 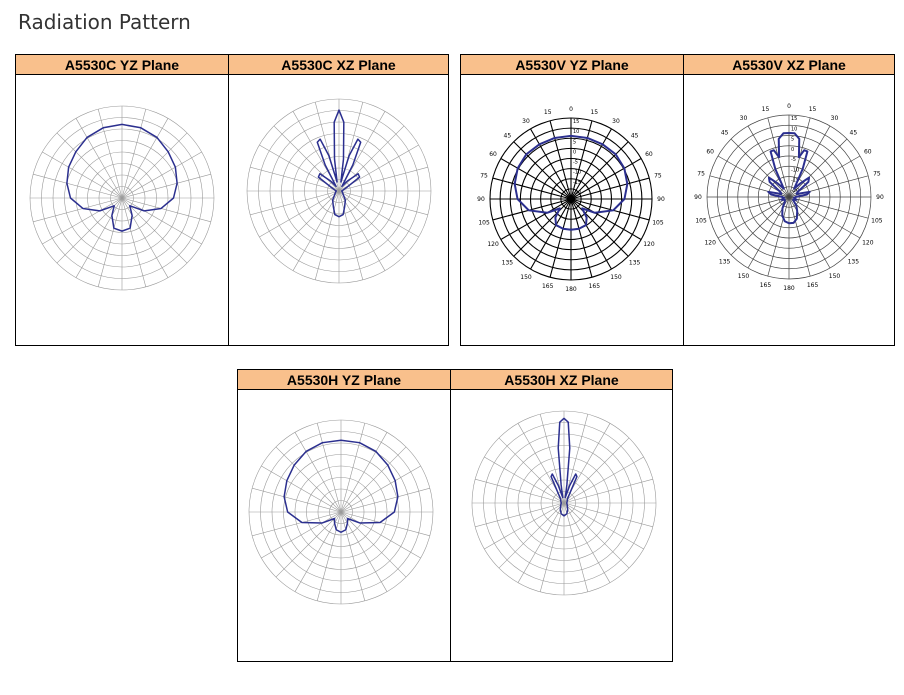 I want to click on a5530h-xz-chart, so click(x=564, y=503).